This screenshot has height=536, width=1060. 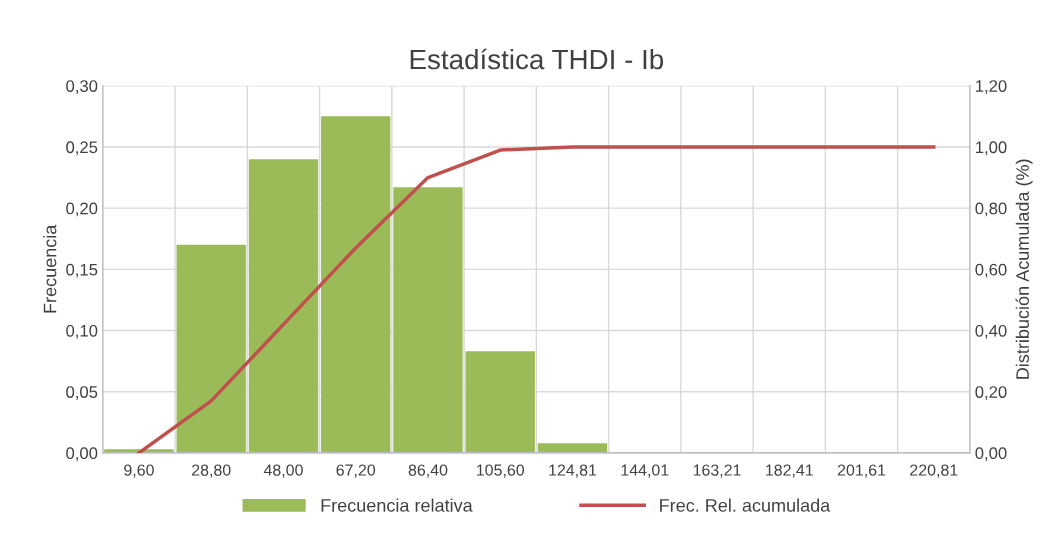 I want to click on x-tick-label: 86,40, so click(x=428, y=471).